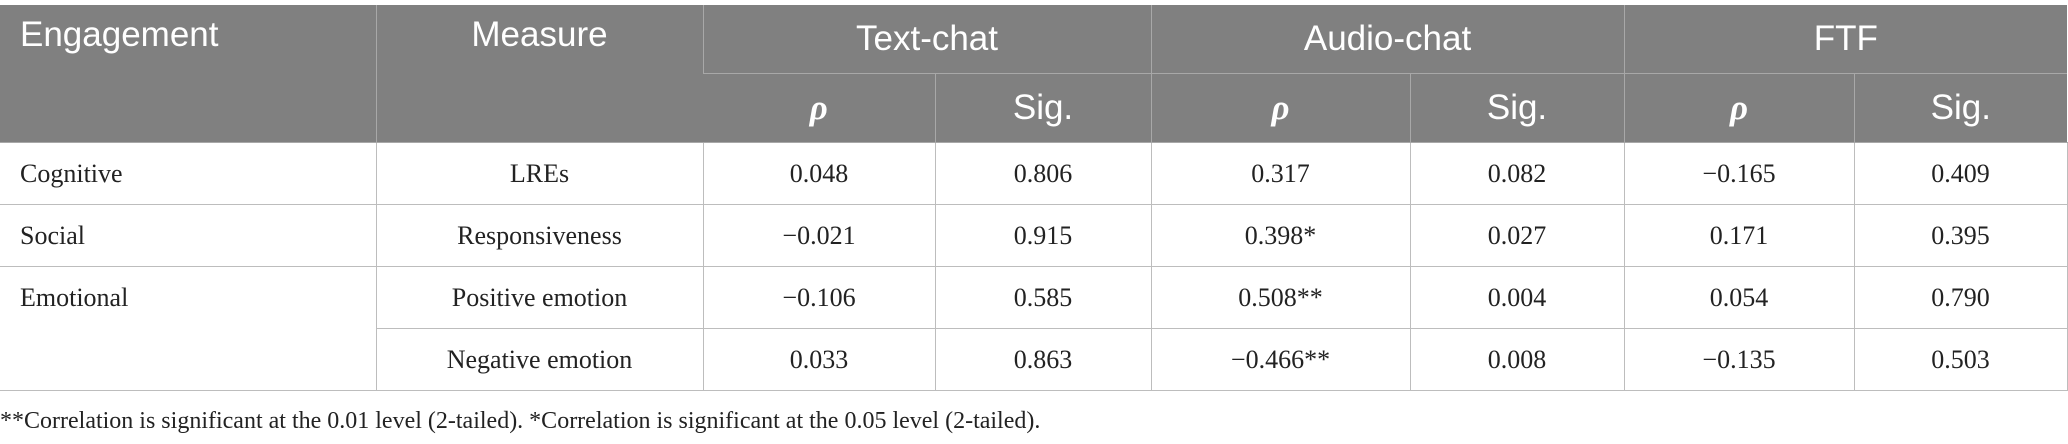 Image resolution: width=2068 pixels, height=444 pixels. I want to click on value-cell: 0.027, so click(1517, 235).